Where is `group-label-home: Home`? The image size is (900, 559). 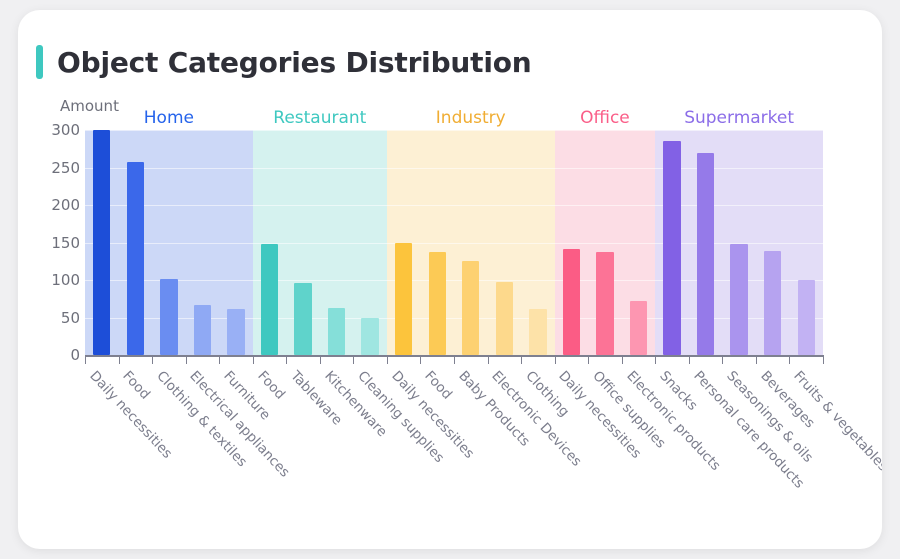
group-label-home: Home is located at coordinates (168, 118).